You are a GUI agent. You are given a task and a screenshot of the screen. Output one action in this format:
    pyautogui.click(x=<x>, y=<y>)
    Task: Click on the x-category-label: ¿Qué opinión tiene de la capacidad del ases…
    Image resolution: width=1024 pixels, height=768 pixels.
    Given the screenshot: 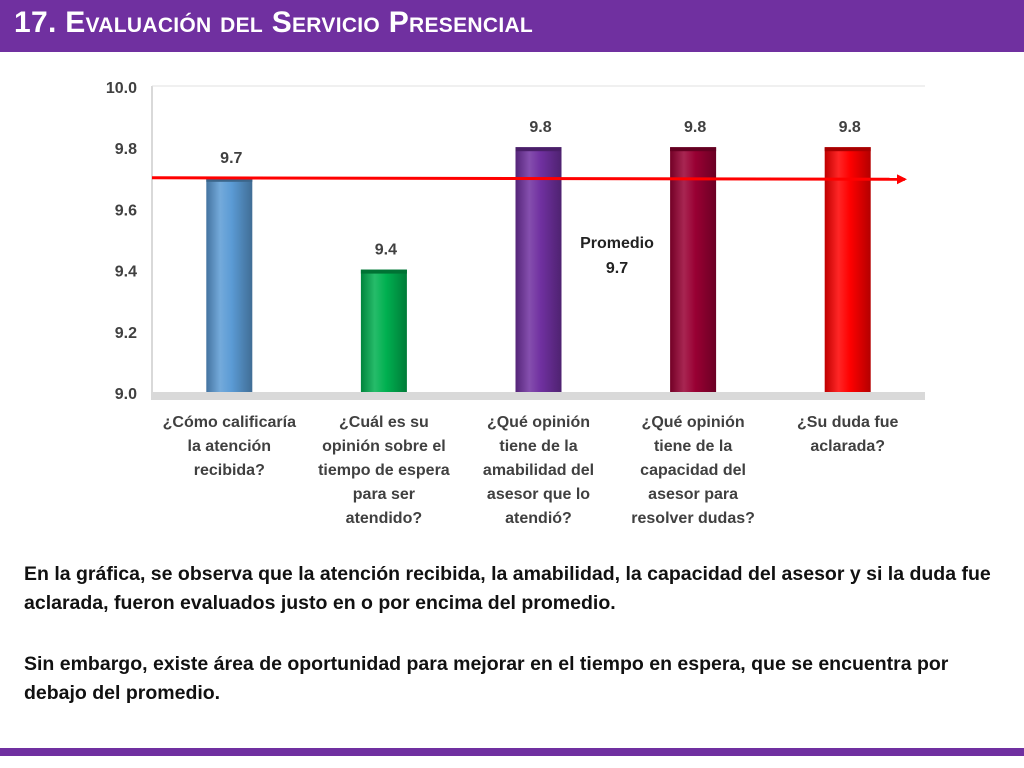 What is the action you would take?
    pyautogui.click(x=693, y=470)
    